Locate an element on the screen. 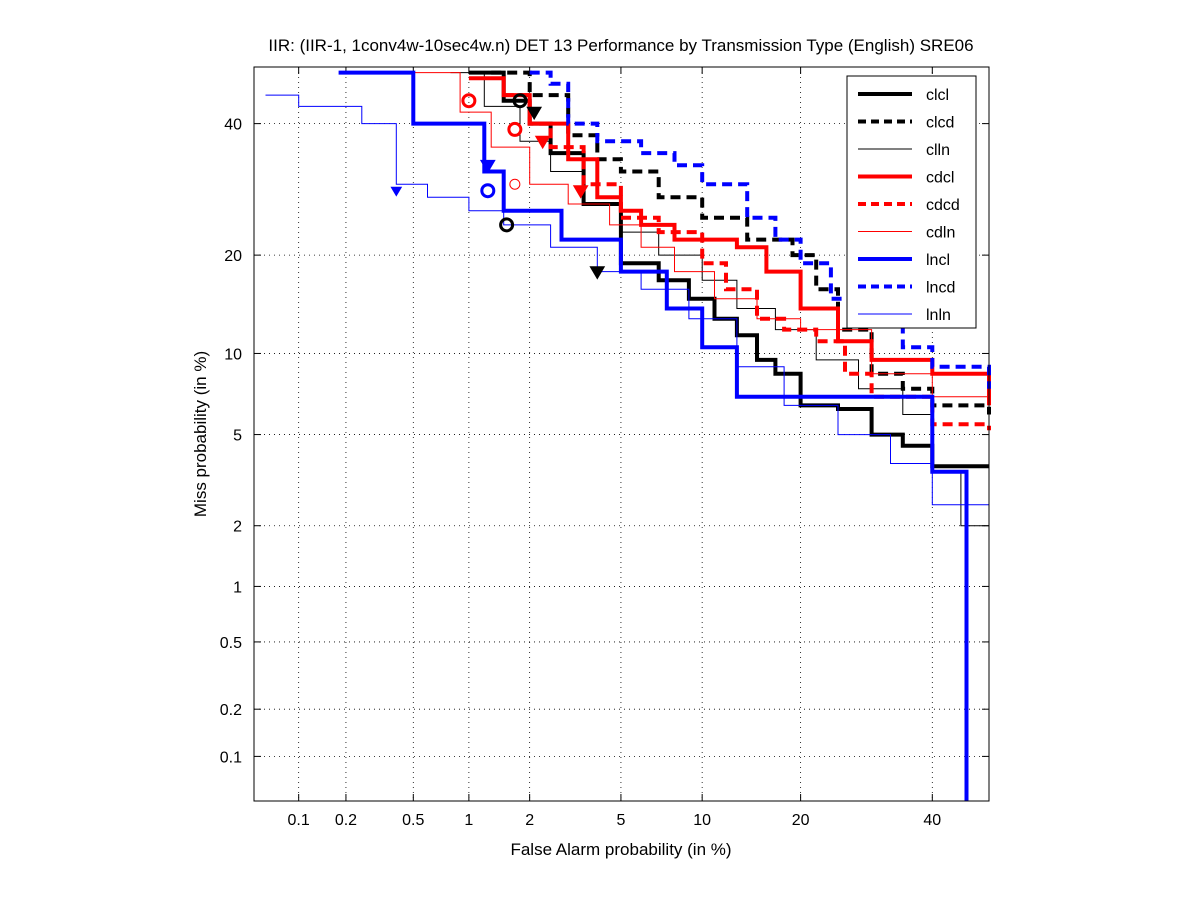 Image resolution: width=1201 pixels, height=900 pixels. x-axis-label: False Alarm probability (in %) is located at coordinates (620, 849).